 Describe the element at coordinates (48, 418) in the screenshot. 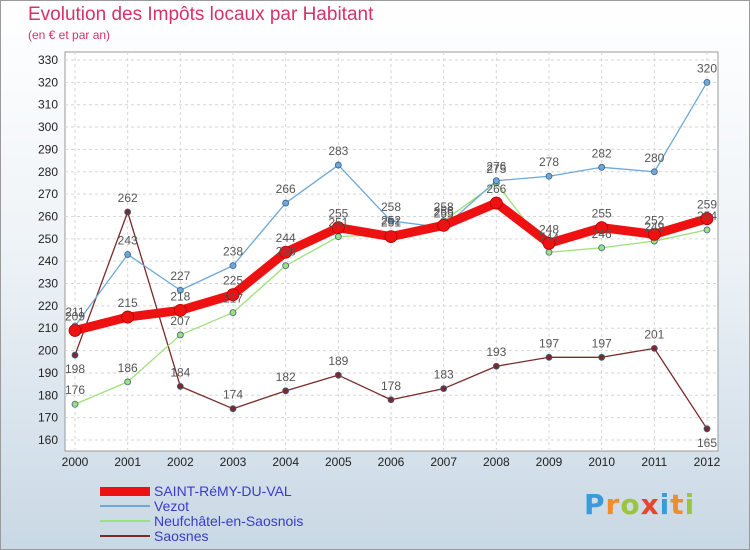

I see `y-tick-label: 170` at that location.